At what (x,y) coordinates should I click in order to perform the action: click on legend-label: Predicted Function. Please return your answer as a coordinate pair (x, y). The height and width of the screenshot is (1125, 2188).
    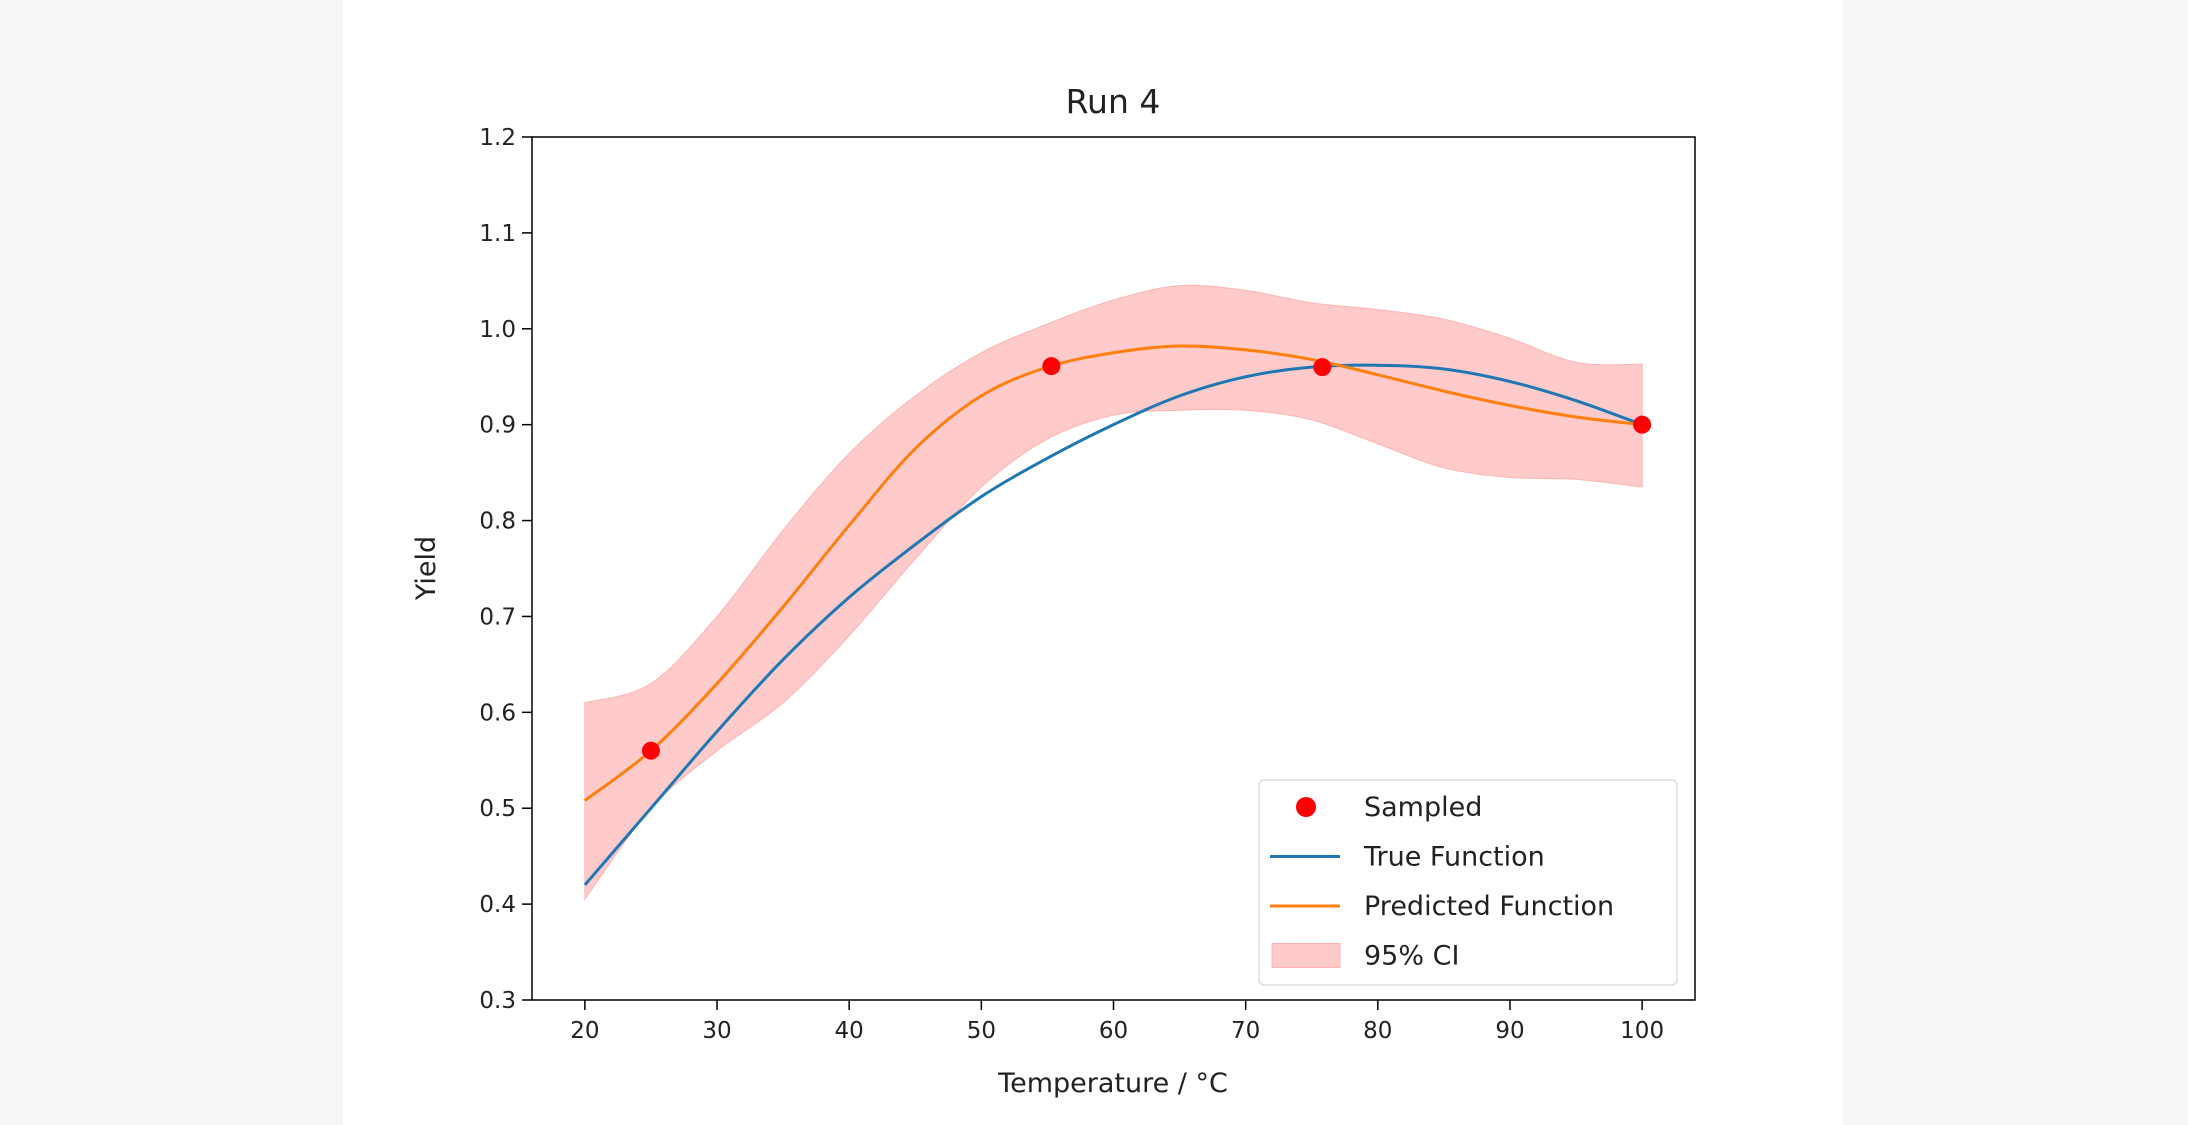
    Looking at the image, I should click on (1489, 906).